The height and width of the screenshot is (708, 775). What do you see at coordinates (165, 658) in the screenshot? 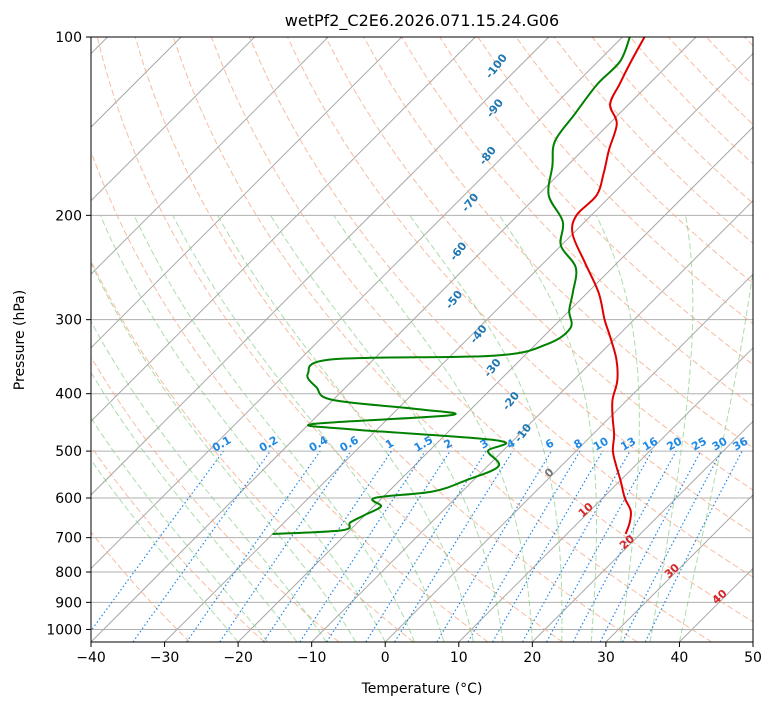
I see `x-tick-label: −30` at bounding box center [165, 658].